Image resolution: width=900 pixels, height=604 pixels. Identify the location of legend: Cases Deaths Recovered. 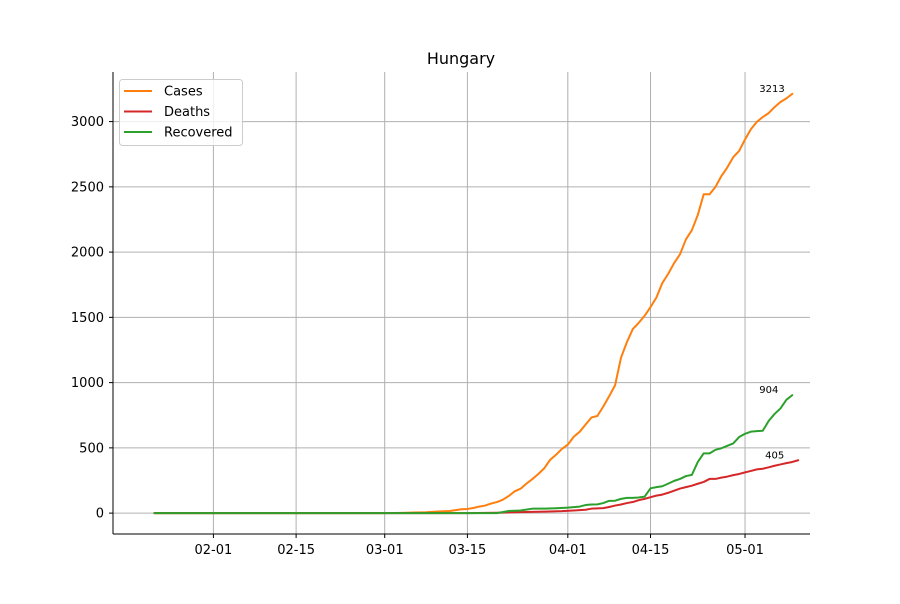
(181, 112).